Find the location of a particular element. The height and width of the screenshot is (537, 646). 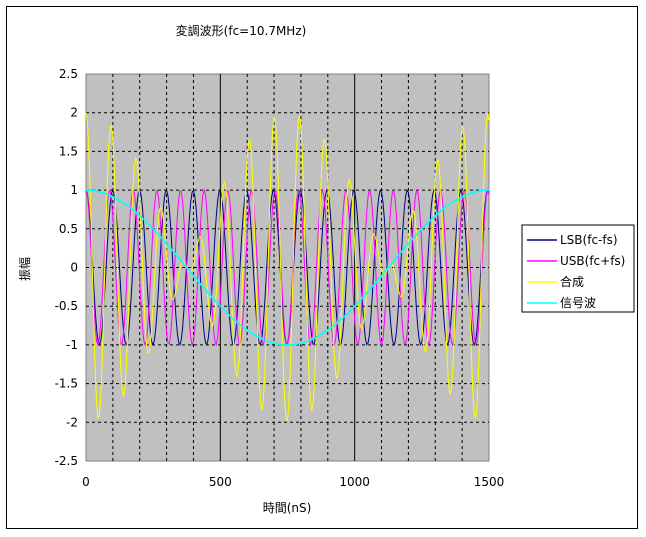

y-tick-label: 0 is located at coordinates (74, 268).